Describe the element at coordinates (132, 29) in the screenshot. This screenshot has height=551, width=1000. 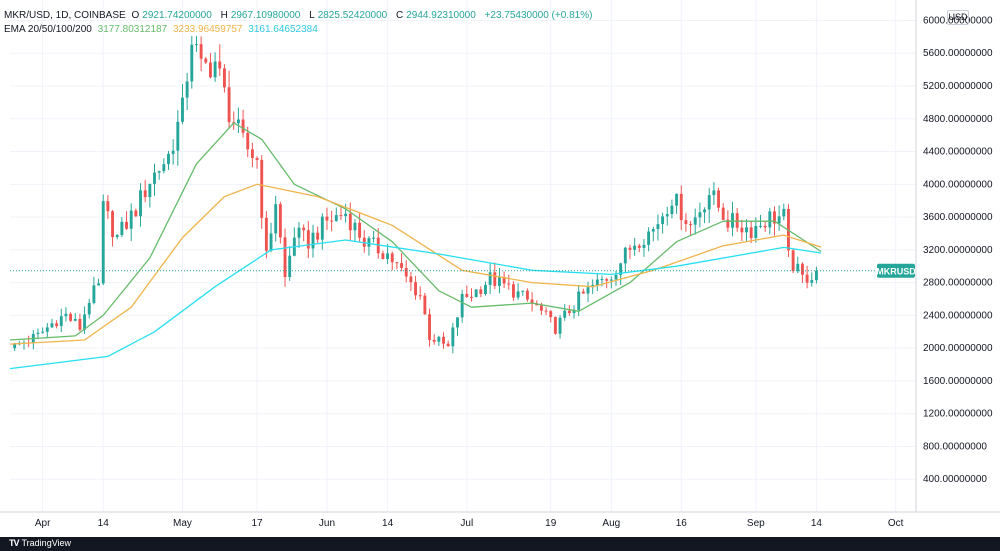
I see `ema20-value: 3177.80312187` at that location.